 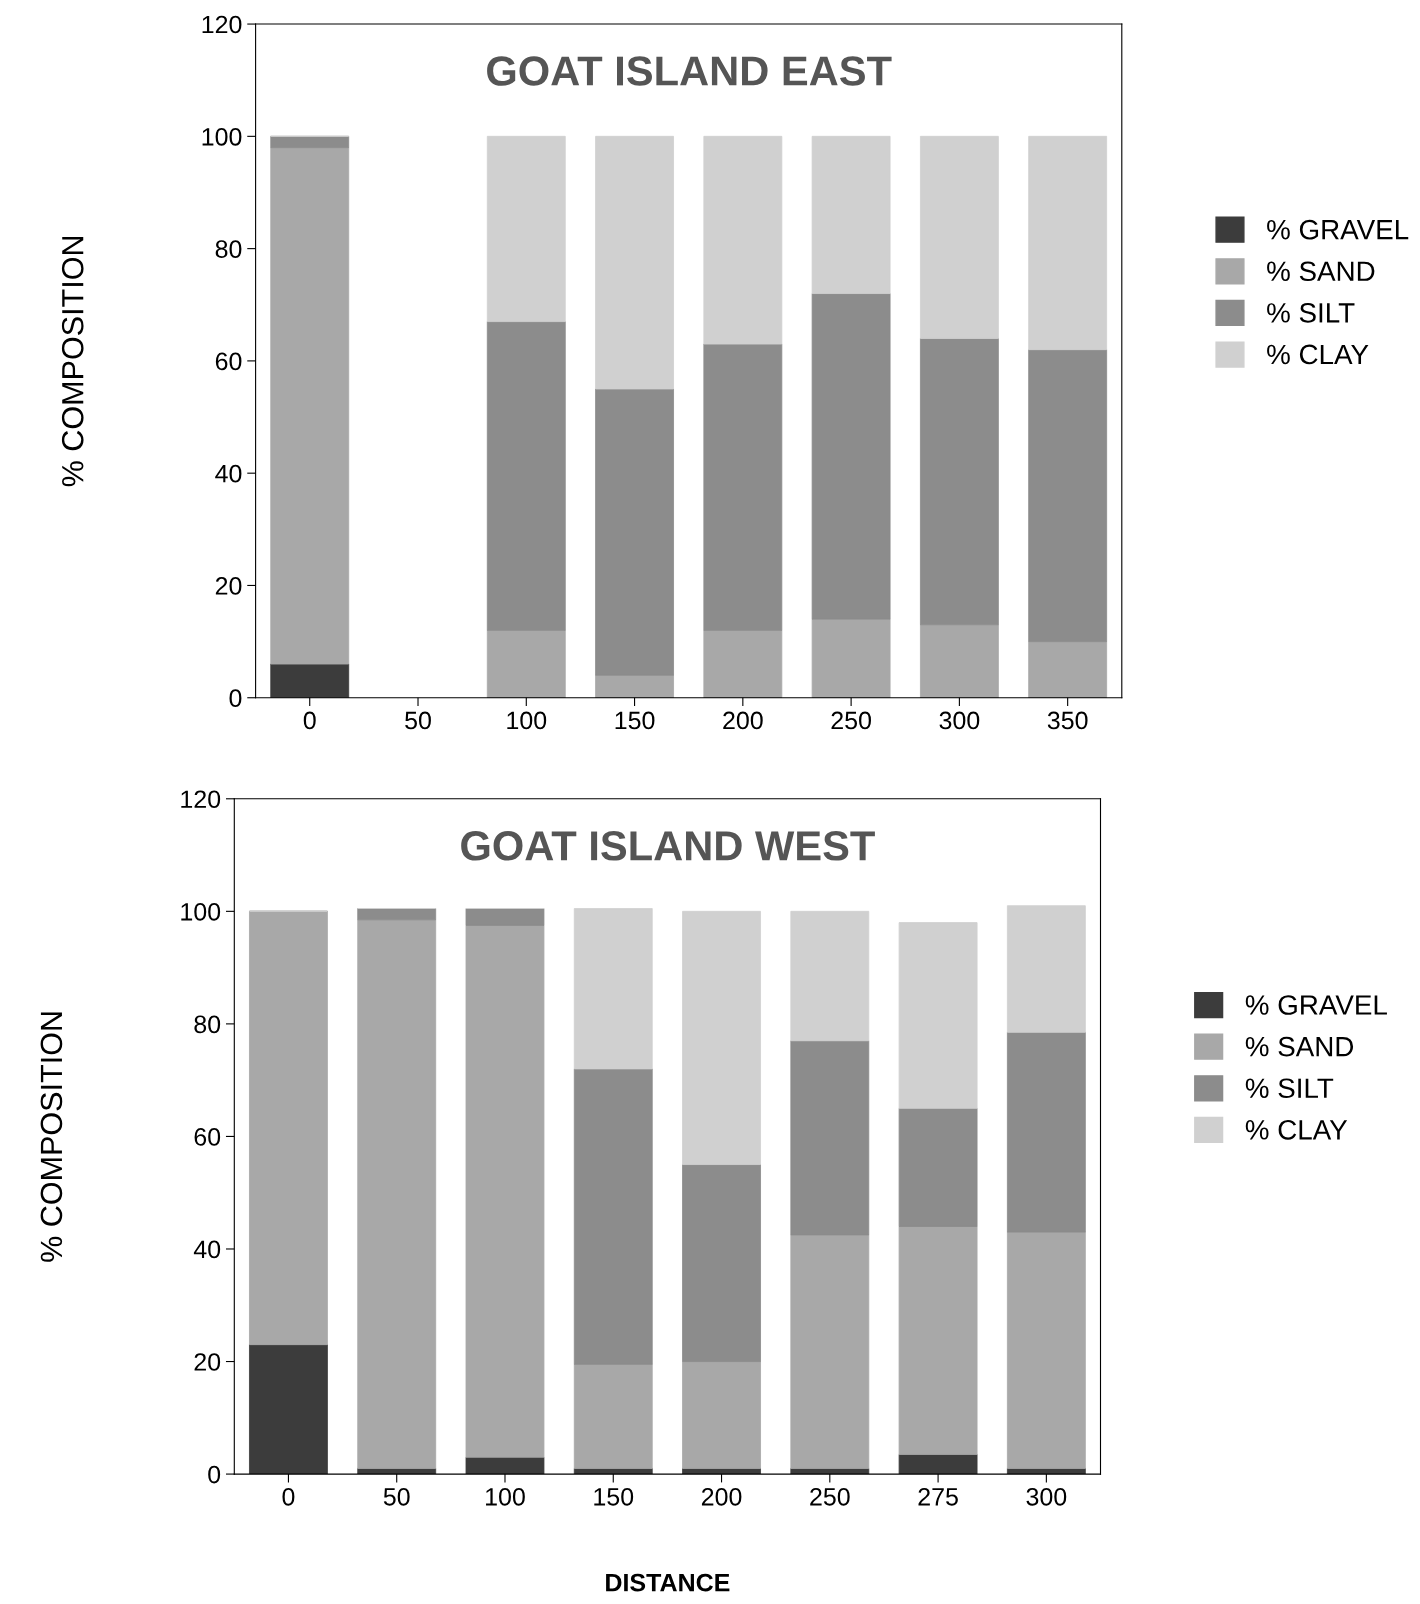 What do you see at coordinates (938, 1496) in the screenshot?
I see `x-tick-label: 275` at bounding box center [938, 1496].